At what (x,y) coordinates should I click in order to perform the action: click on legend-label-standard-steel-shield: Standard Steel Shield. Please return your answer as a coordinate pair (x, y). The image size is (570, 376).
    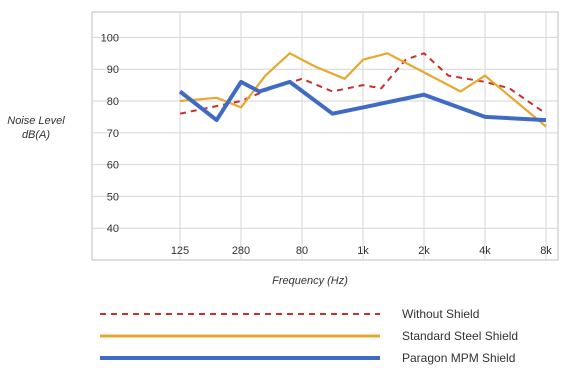
    Looking at the image, I should click on (460, 336).